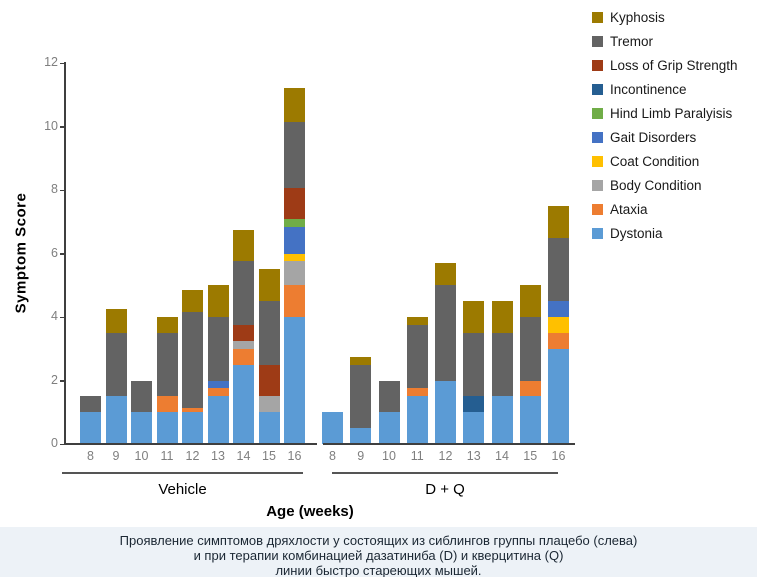  What do you see at coordinates (294, 257) in the screenshot?
I see `bar-segment-coat-condition` at bounding box center [294, 257].